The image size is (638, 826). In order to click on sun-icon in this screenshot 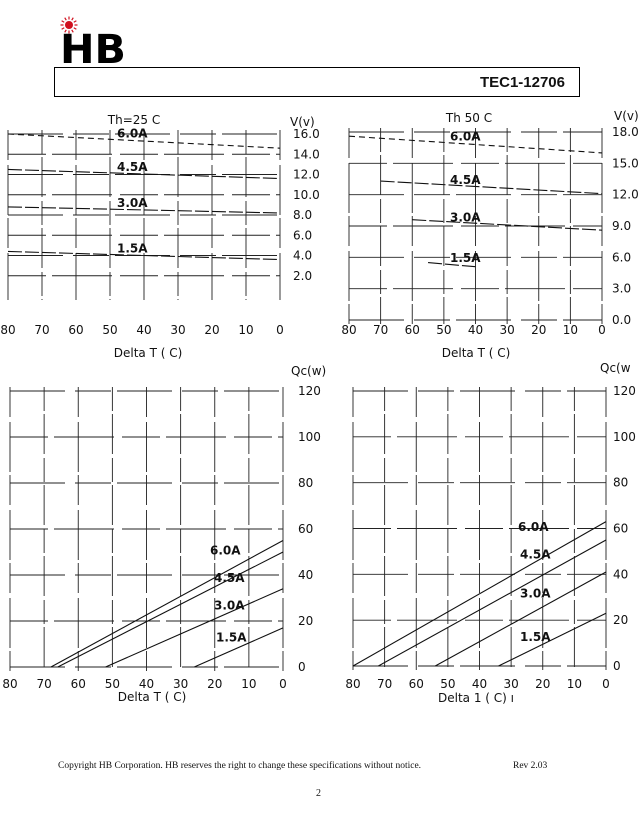, I will do `click(69, 25)`.